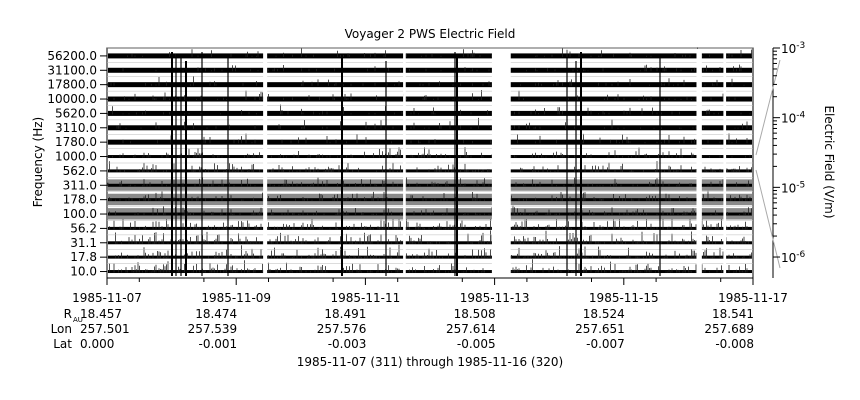 The height and width of the screenshot is (400, 860). Describe the element at coordinates (80, 185) in the screenshot. I see `y-tick-label-311.0: 311.0` at that location.